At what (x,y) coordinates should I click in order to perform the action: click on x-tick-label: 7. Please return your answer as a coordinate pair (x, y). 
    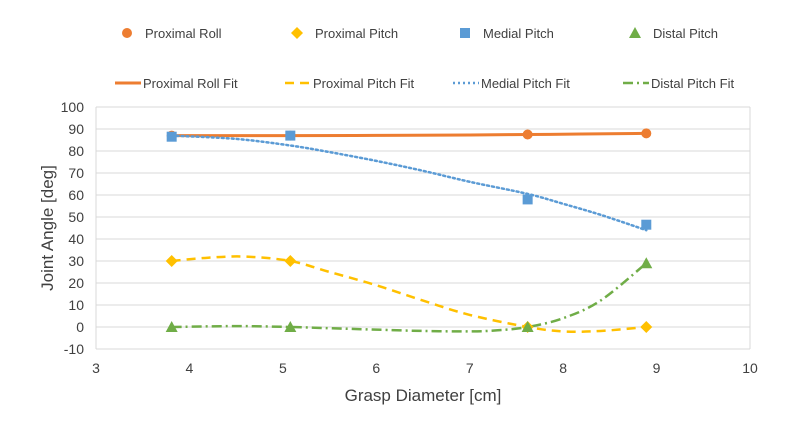
    Looking at the image, I should click on (470, 368).